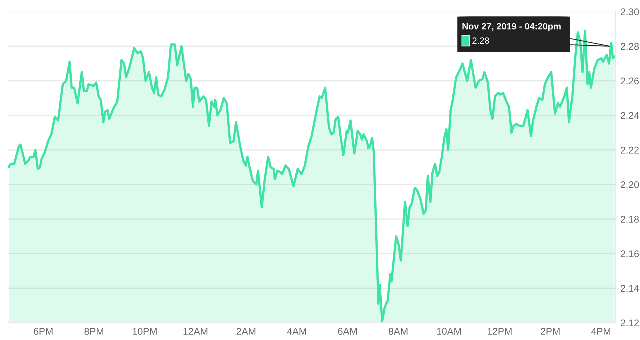  What do you see at coordinates (43, 331) in the screenshot?
I see `x-tick-label: 6PM` at bounding box center [43, 331].